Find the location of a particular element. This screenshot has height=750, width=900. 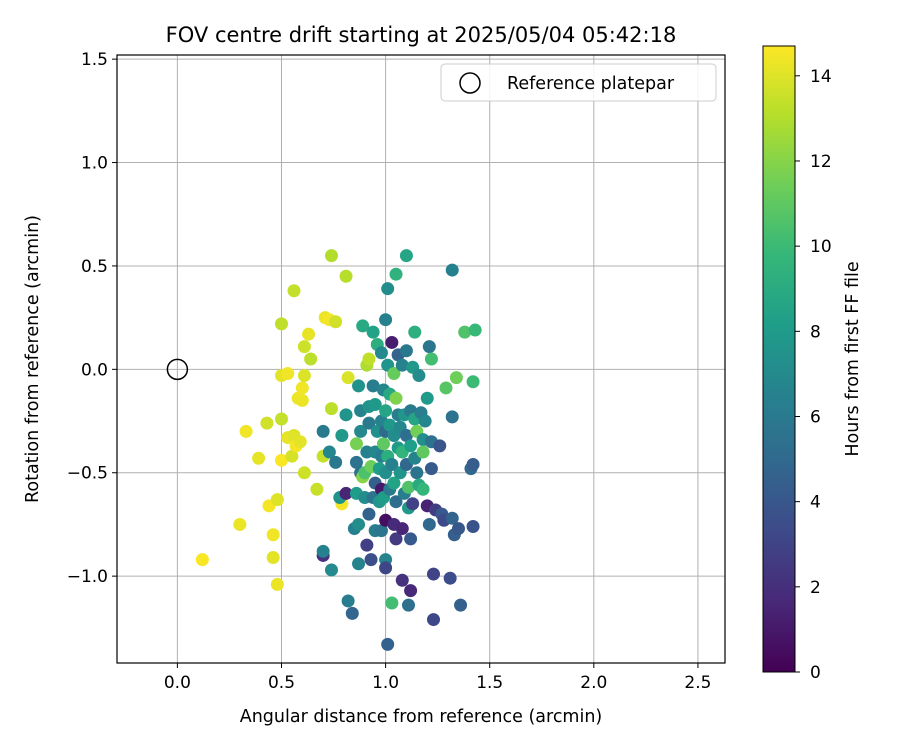

y-tick-label: −1.0 is located at coordinates (87, 577).